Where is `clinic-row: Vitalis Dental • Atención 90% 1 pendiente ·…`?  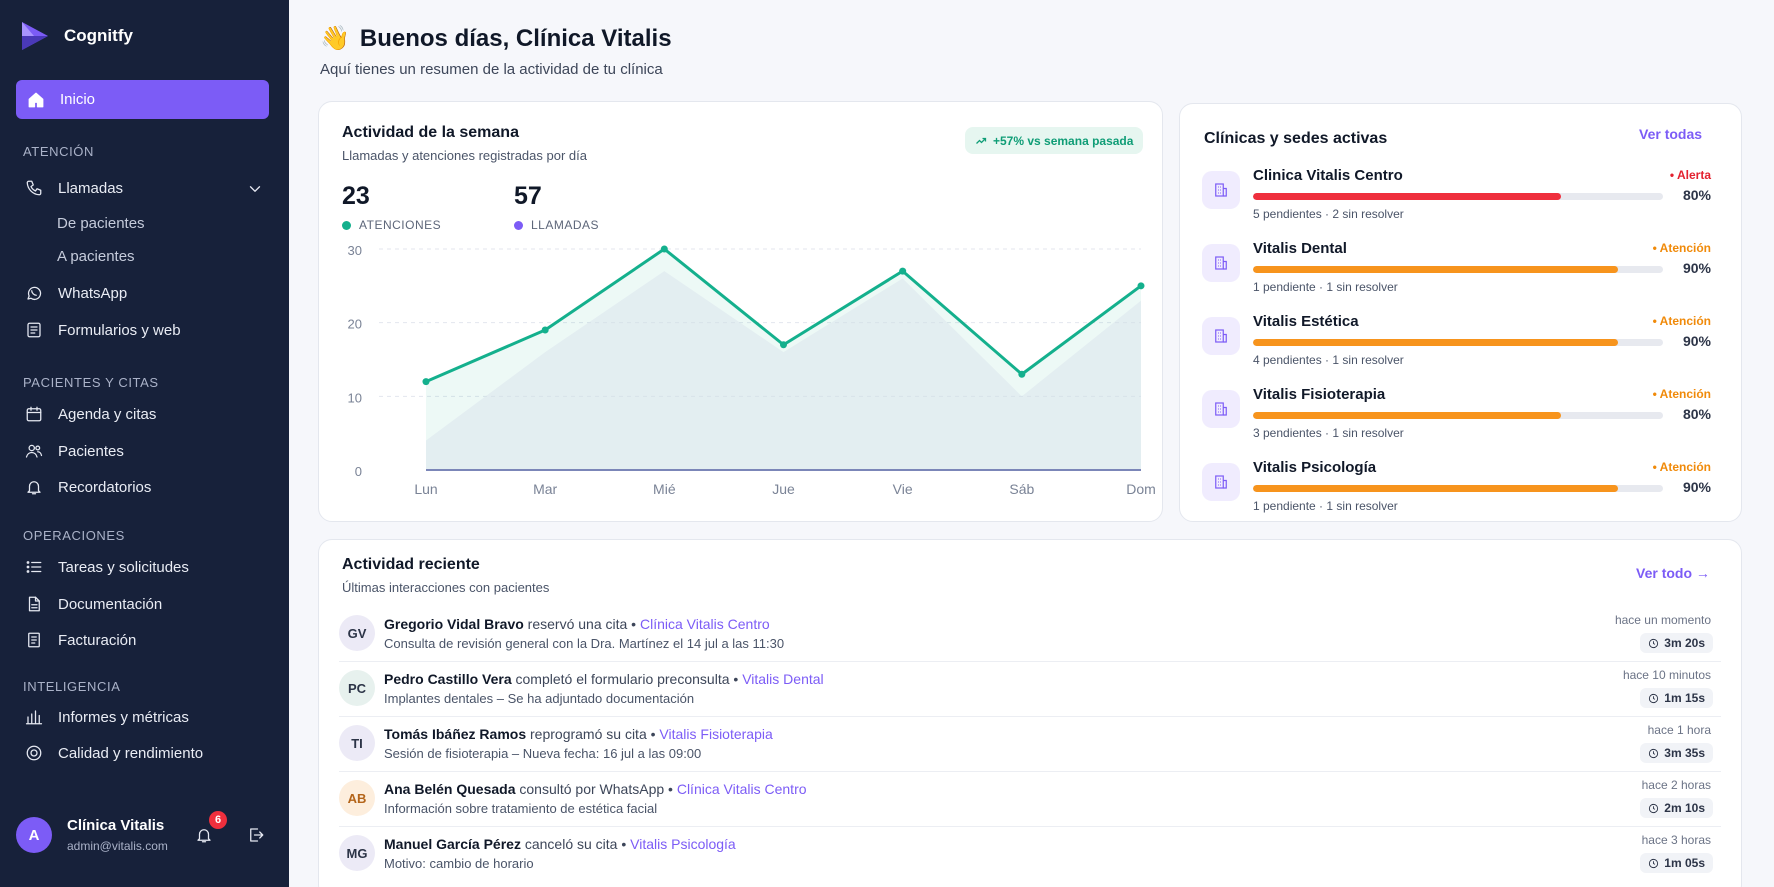
clinic-row: Vitalis Dental • Atención 90% 1 pendiente ·… is located at coordinates (1462, 272).